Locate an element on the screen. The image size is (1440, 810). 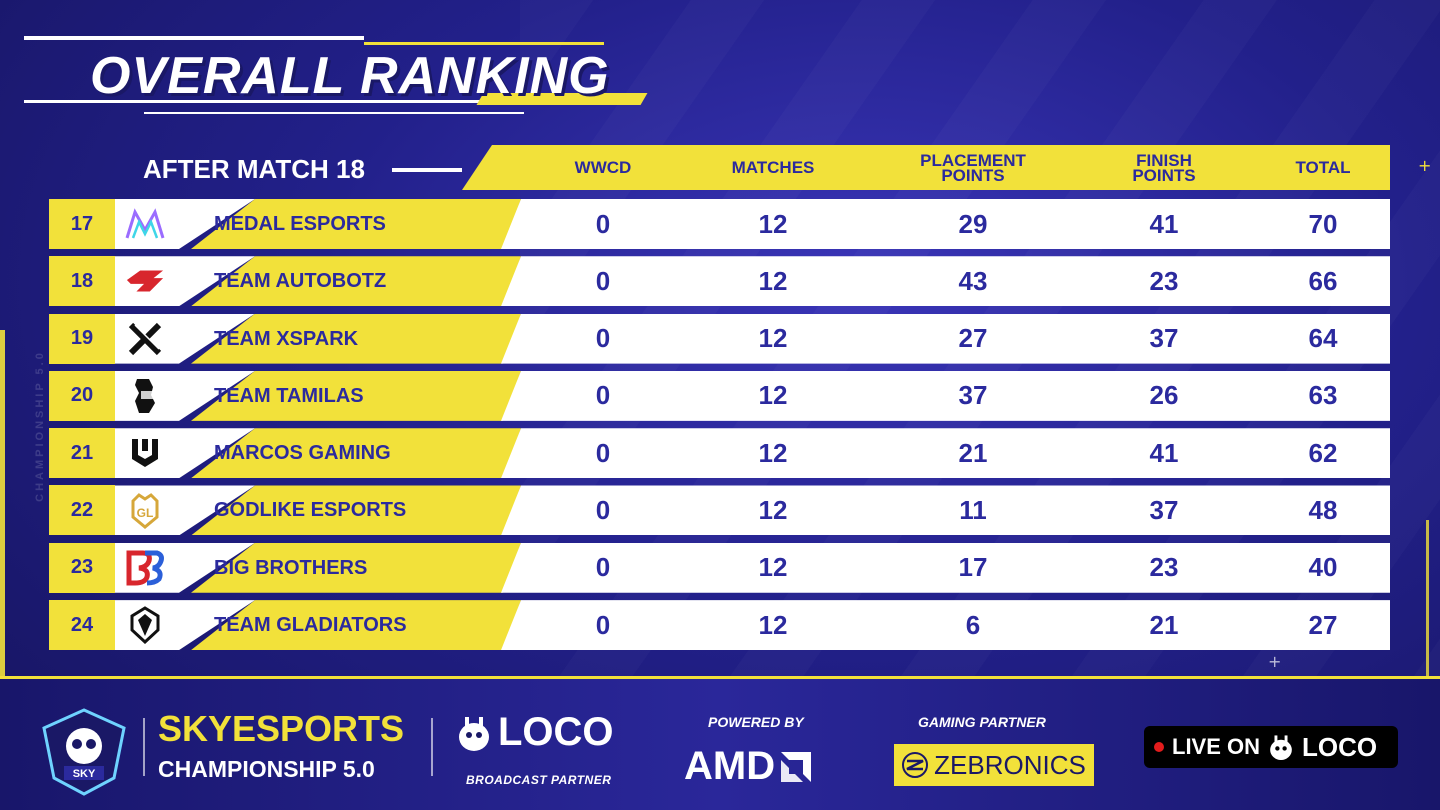
side-watermark: CHAMPIONSHIP 5.0 is located at coordinates (39, 426).